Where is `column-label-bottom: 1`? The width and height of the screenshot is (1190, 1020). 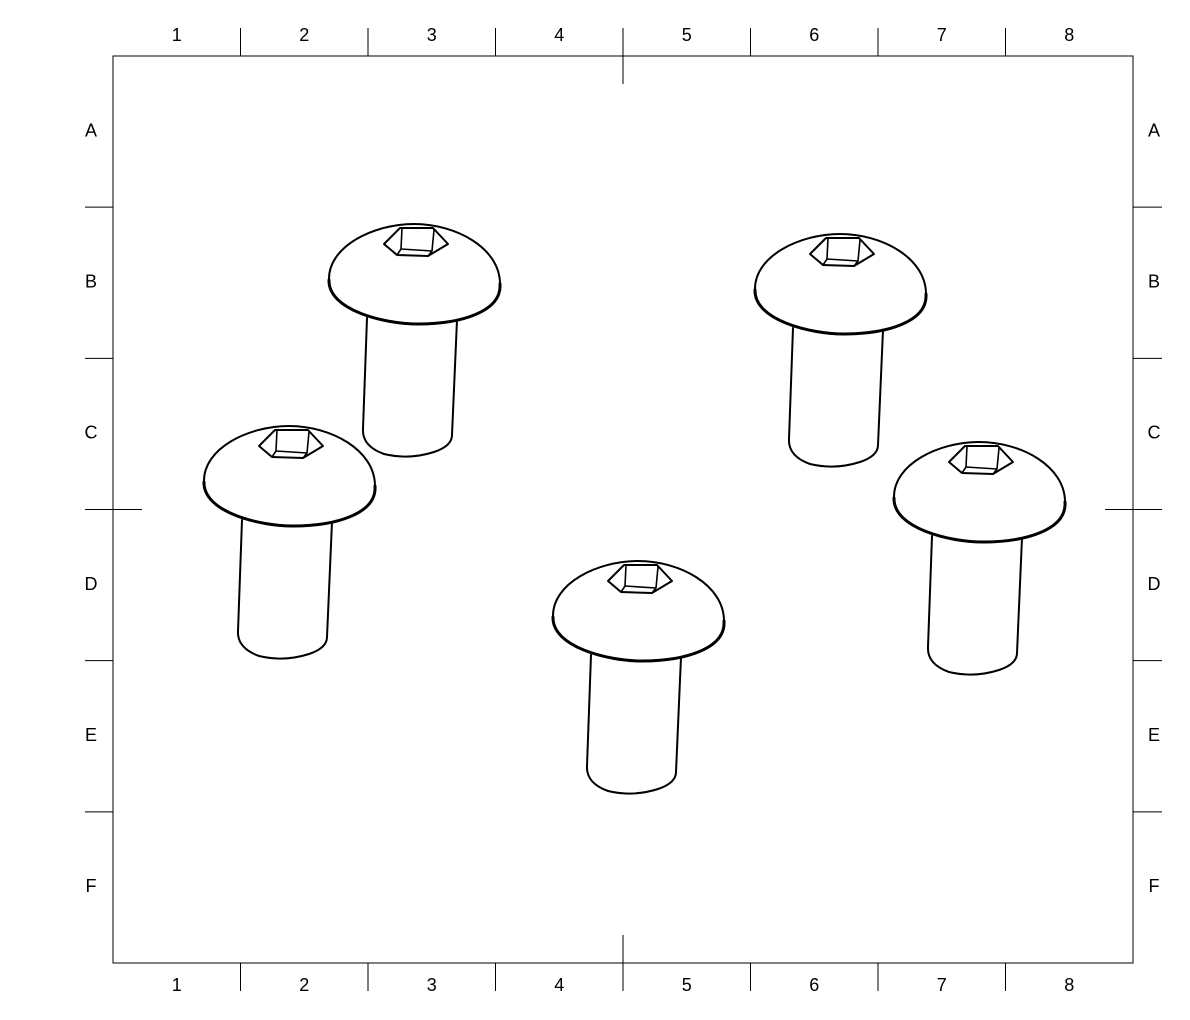
column-label-bottom: 1 is located at coordinates (177, 985).